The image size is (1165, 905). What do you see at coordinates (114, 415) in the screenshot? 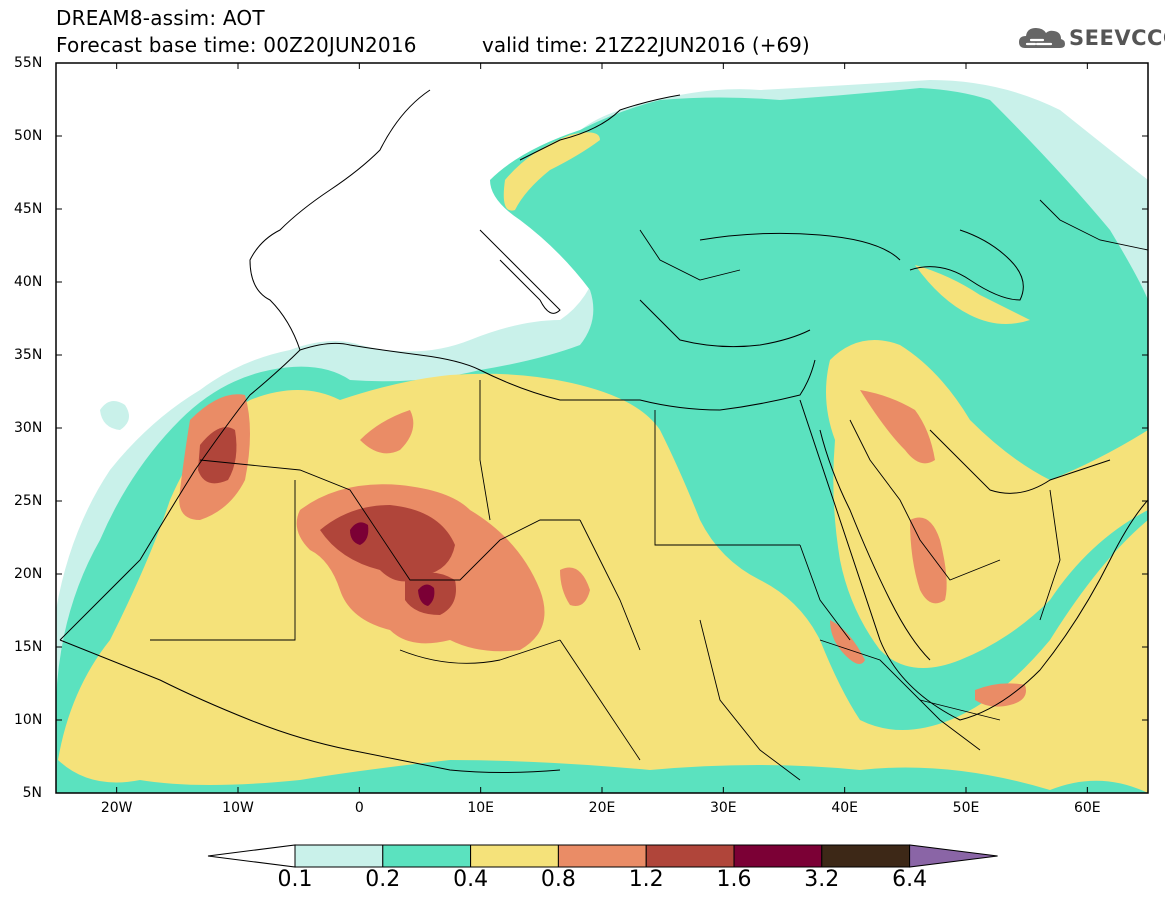
I see `contour-0.1b` at bounding box center [114, 415].